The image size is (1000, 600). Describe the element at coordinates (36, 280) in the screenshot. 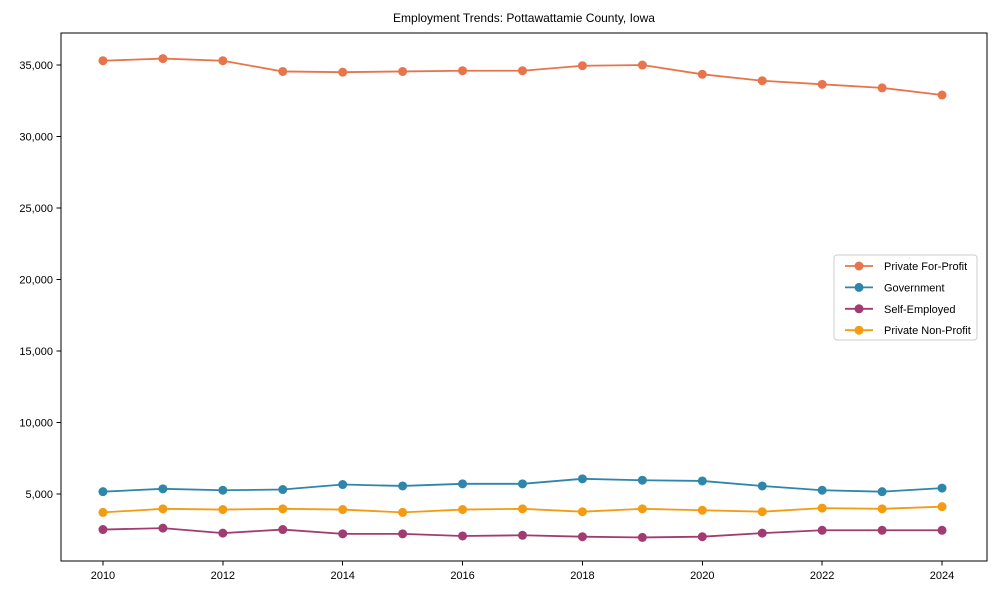

I see `y-tick-label: 20,000` at that location.